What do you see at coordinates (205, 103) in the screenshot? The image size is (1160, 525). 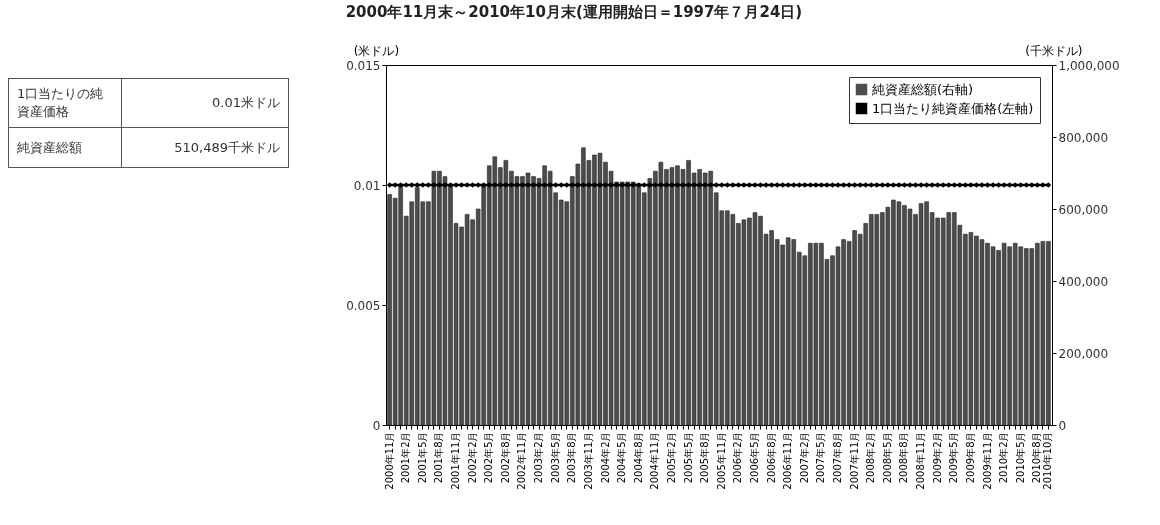 I see `text: 0.01米ドル` at bounding box center [205, 103].